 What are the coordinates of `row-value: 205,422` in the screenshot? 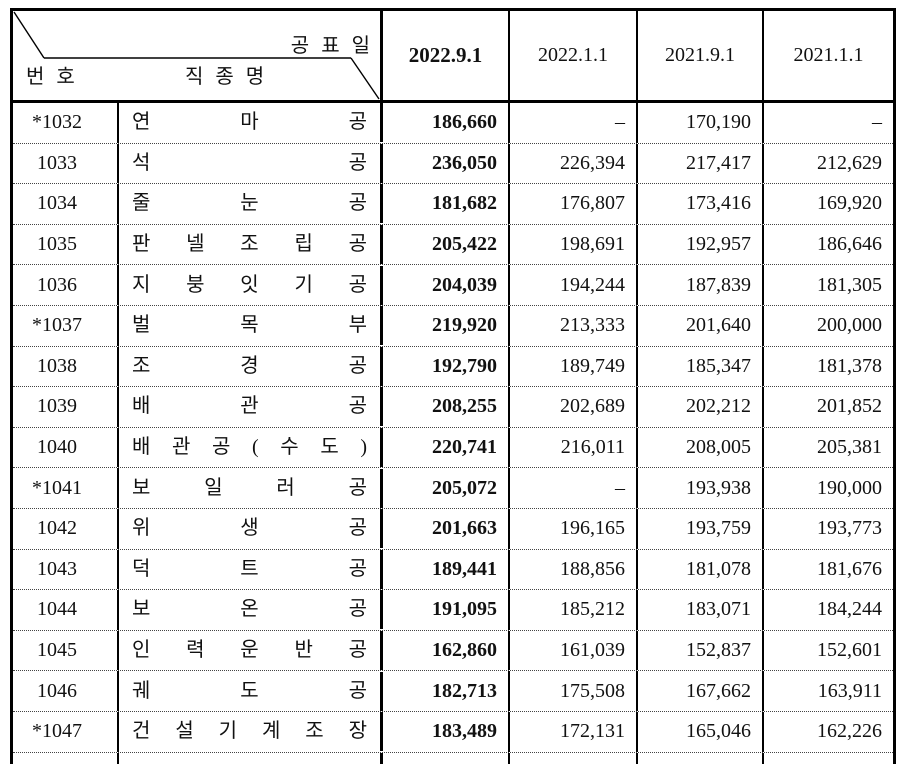 It's located at (446, 244).